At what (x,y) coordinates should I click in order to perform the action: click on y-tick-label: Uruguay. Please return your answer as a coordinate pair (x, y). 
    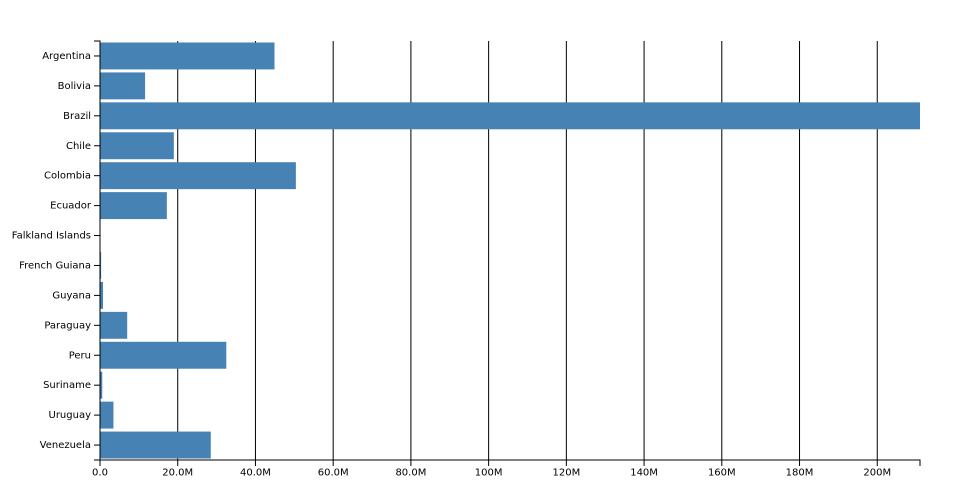
    Looking at the image, I should click on (70, 415).